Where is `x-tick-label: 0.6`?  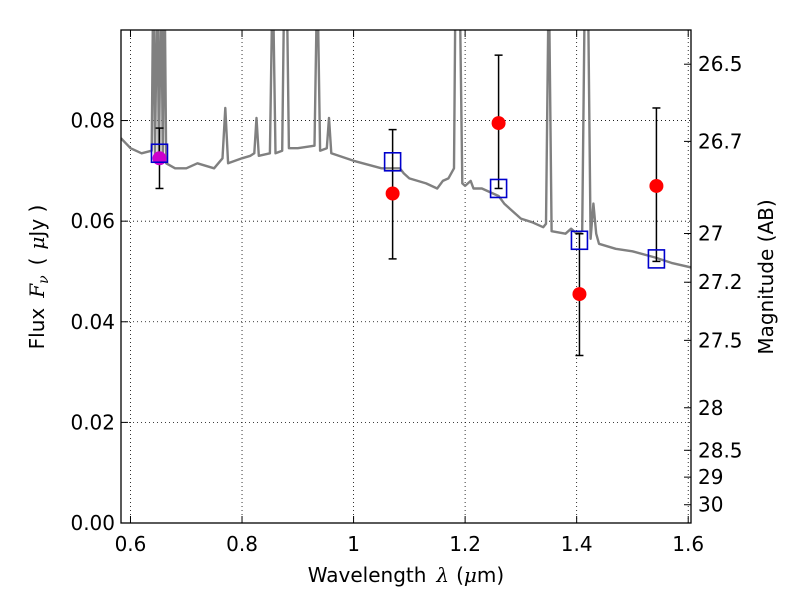
x-tick-label: 0.6 is located at coordinates (131, 544).